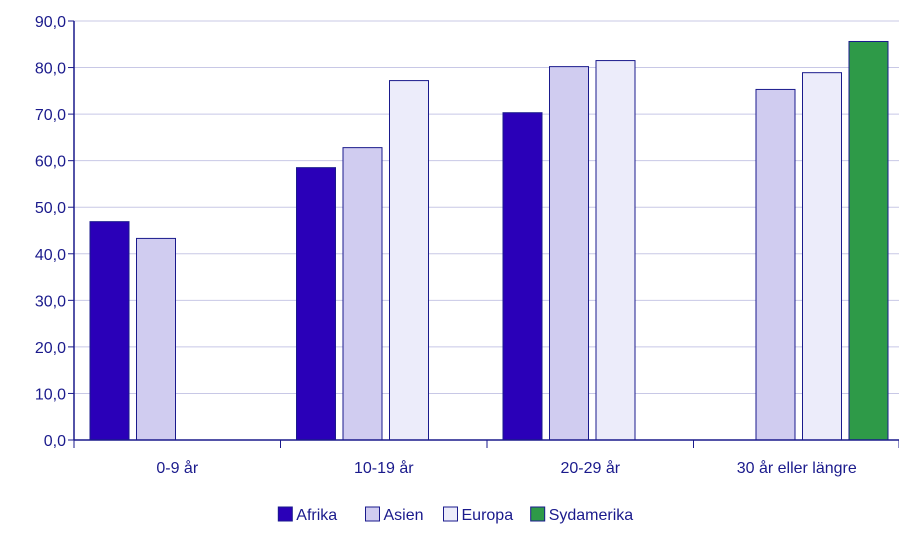  What do you see at coordinates (404, 515) in the screenshot?
I see `legend-label-asien: Asien` at bounding box center [404, 515].